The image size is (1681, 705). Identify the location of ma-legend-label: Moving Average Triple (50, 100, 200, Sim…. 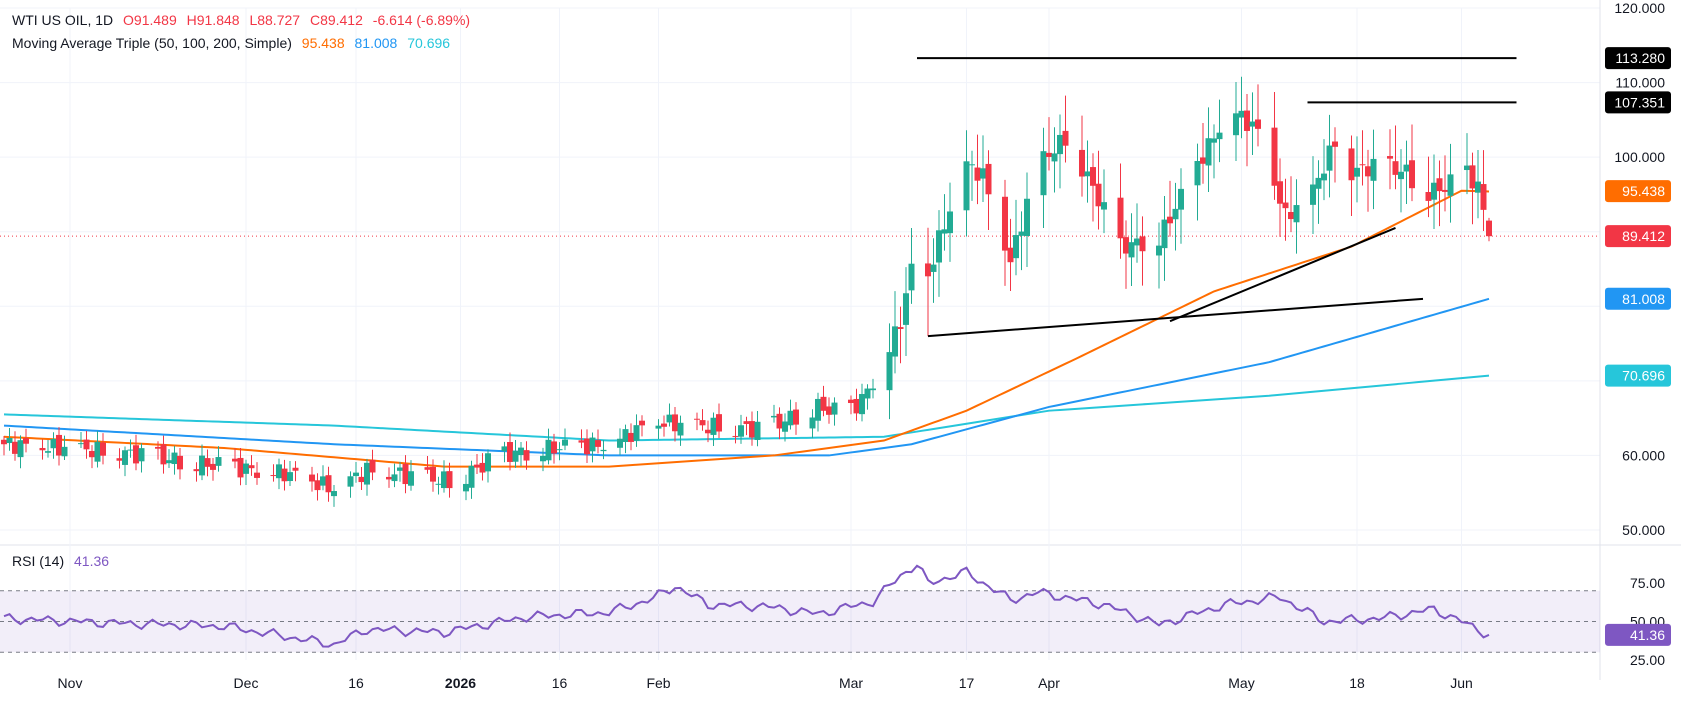
(152, 43).